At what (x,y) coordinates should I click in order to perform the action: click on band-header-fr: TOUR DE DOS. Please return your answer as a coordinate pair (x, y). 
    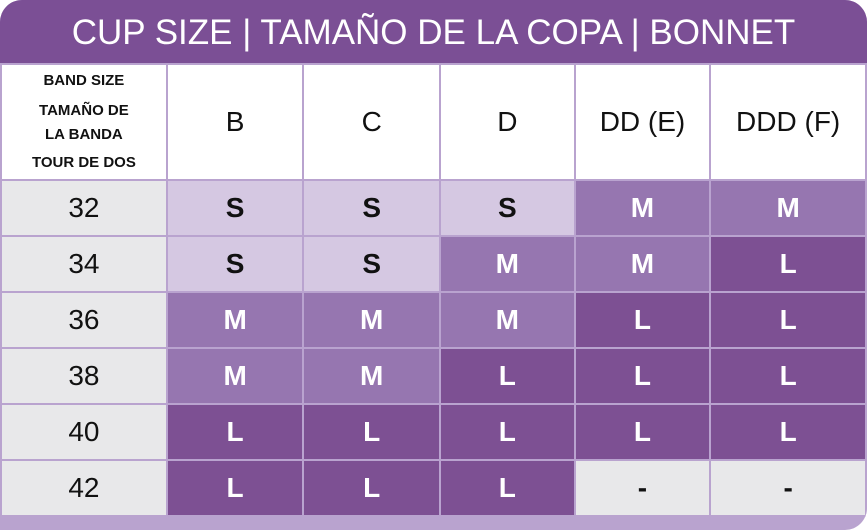
    Looking at the image, I should click on (83, 162).